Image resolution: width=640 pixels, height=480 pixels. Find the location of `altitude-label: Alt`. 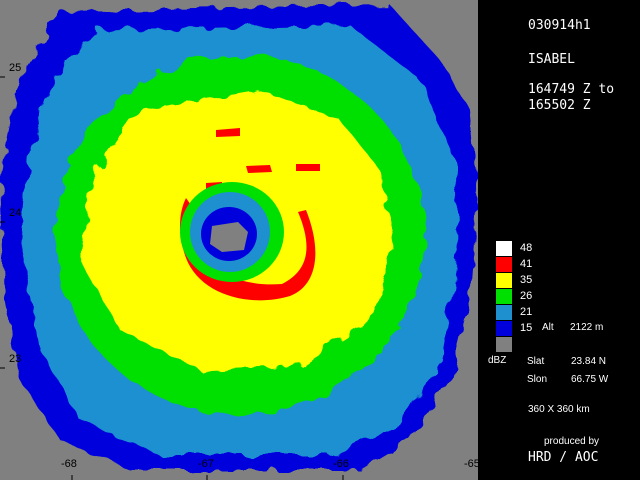

altitude-label: Alt is located at coordinates (548, 327).